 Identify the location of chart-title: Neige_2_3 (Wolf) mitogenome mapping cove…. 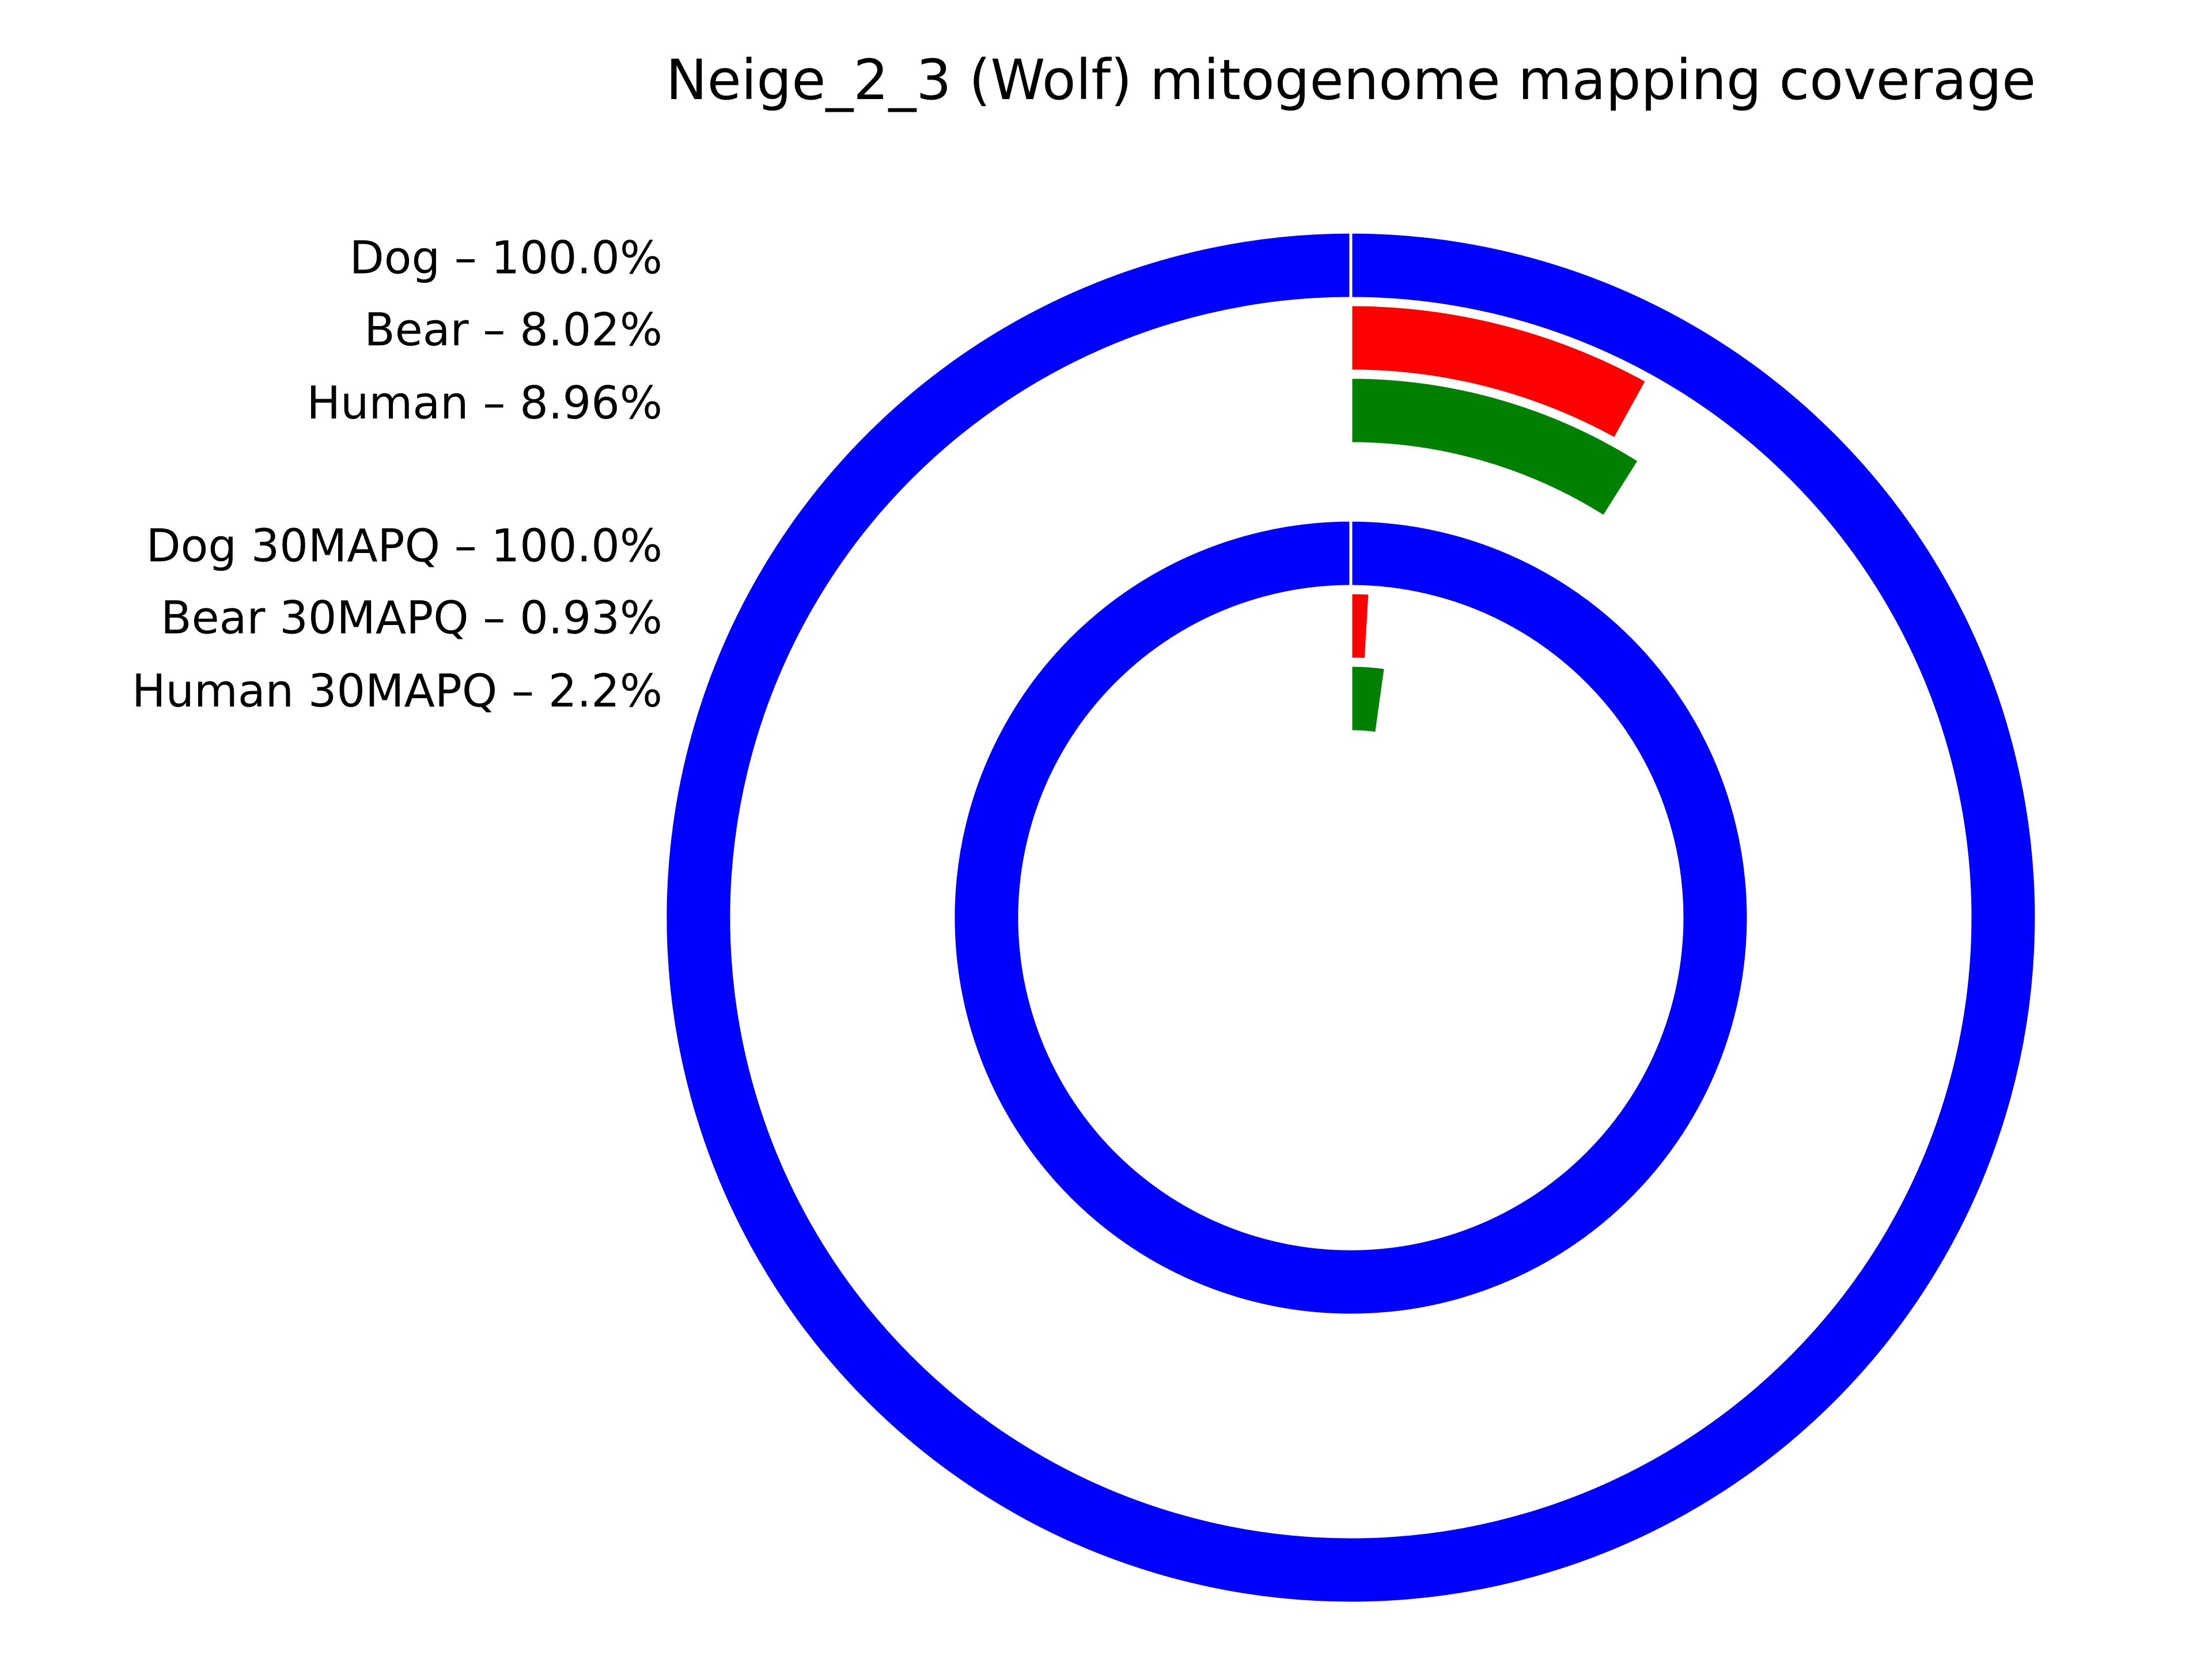
(1351, 80).